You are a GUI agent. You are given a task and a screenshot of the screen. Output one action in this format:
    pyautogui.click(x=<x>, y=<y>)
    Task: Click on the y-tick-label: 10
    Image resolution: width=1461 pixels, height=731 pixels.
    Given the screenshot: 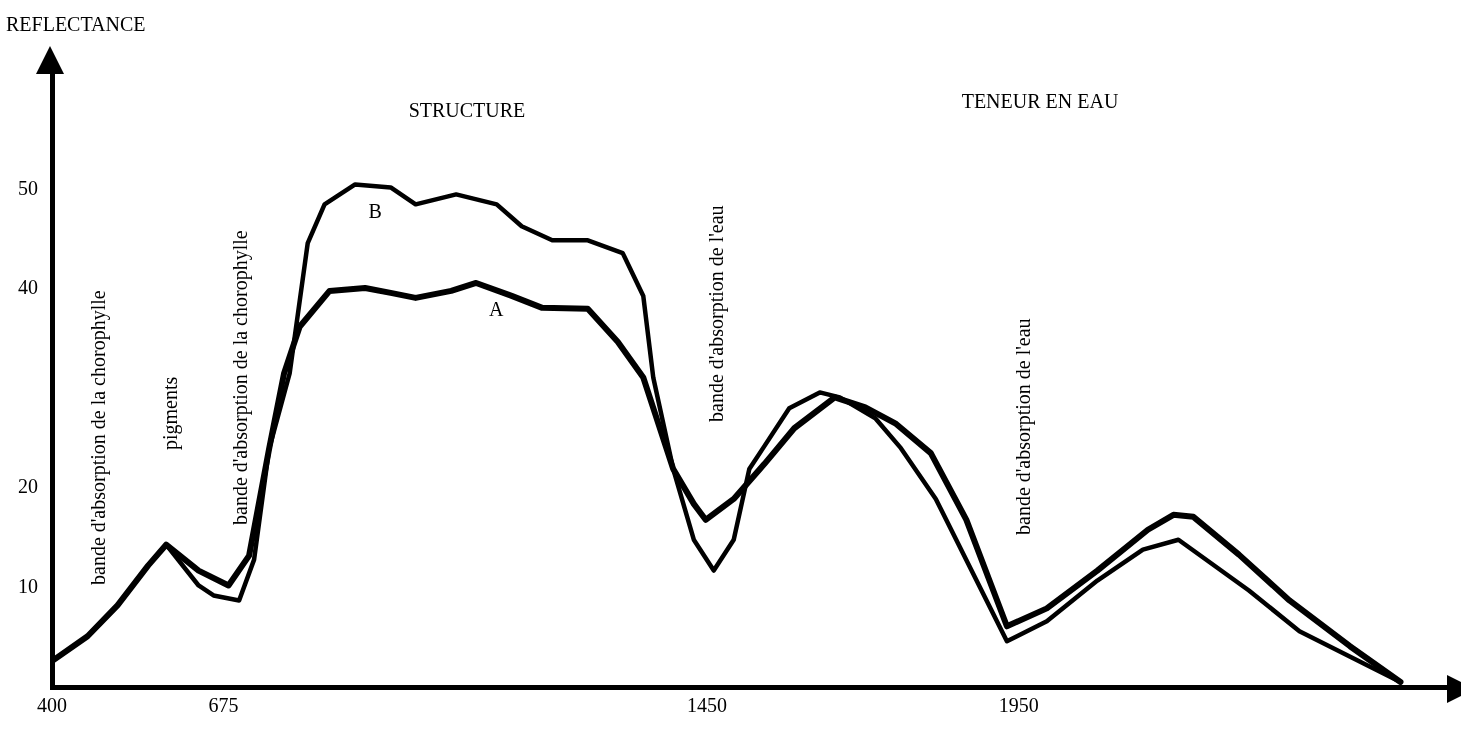 What is the action you would take?
    pyautogui.click(x=28, y=585)
    